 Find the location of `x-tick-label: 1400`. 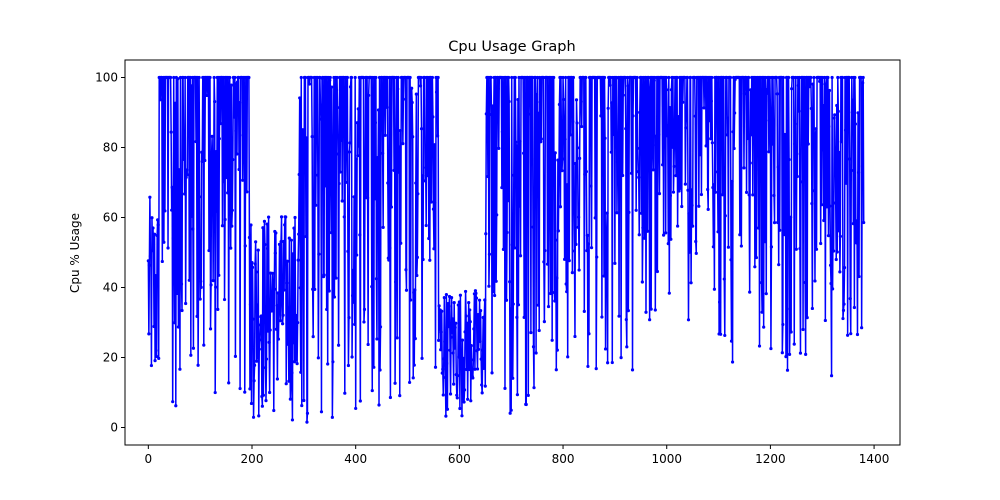

x-tick-label: 1400 is located at coordinates (874, 459).